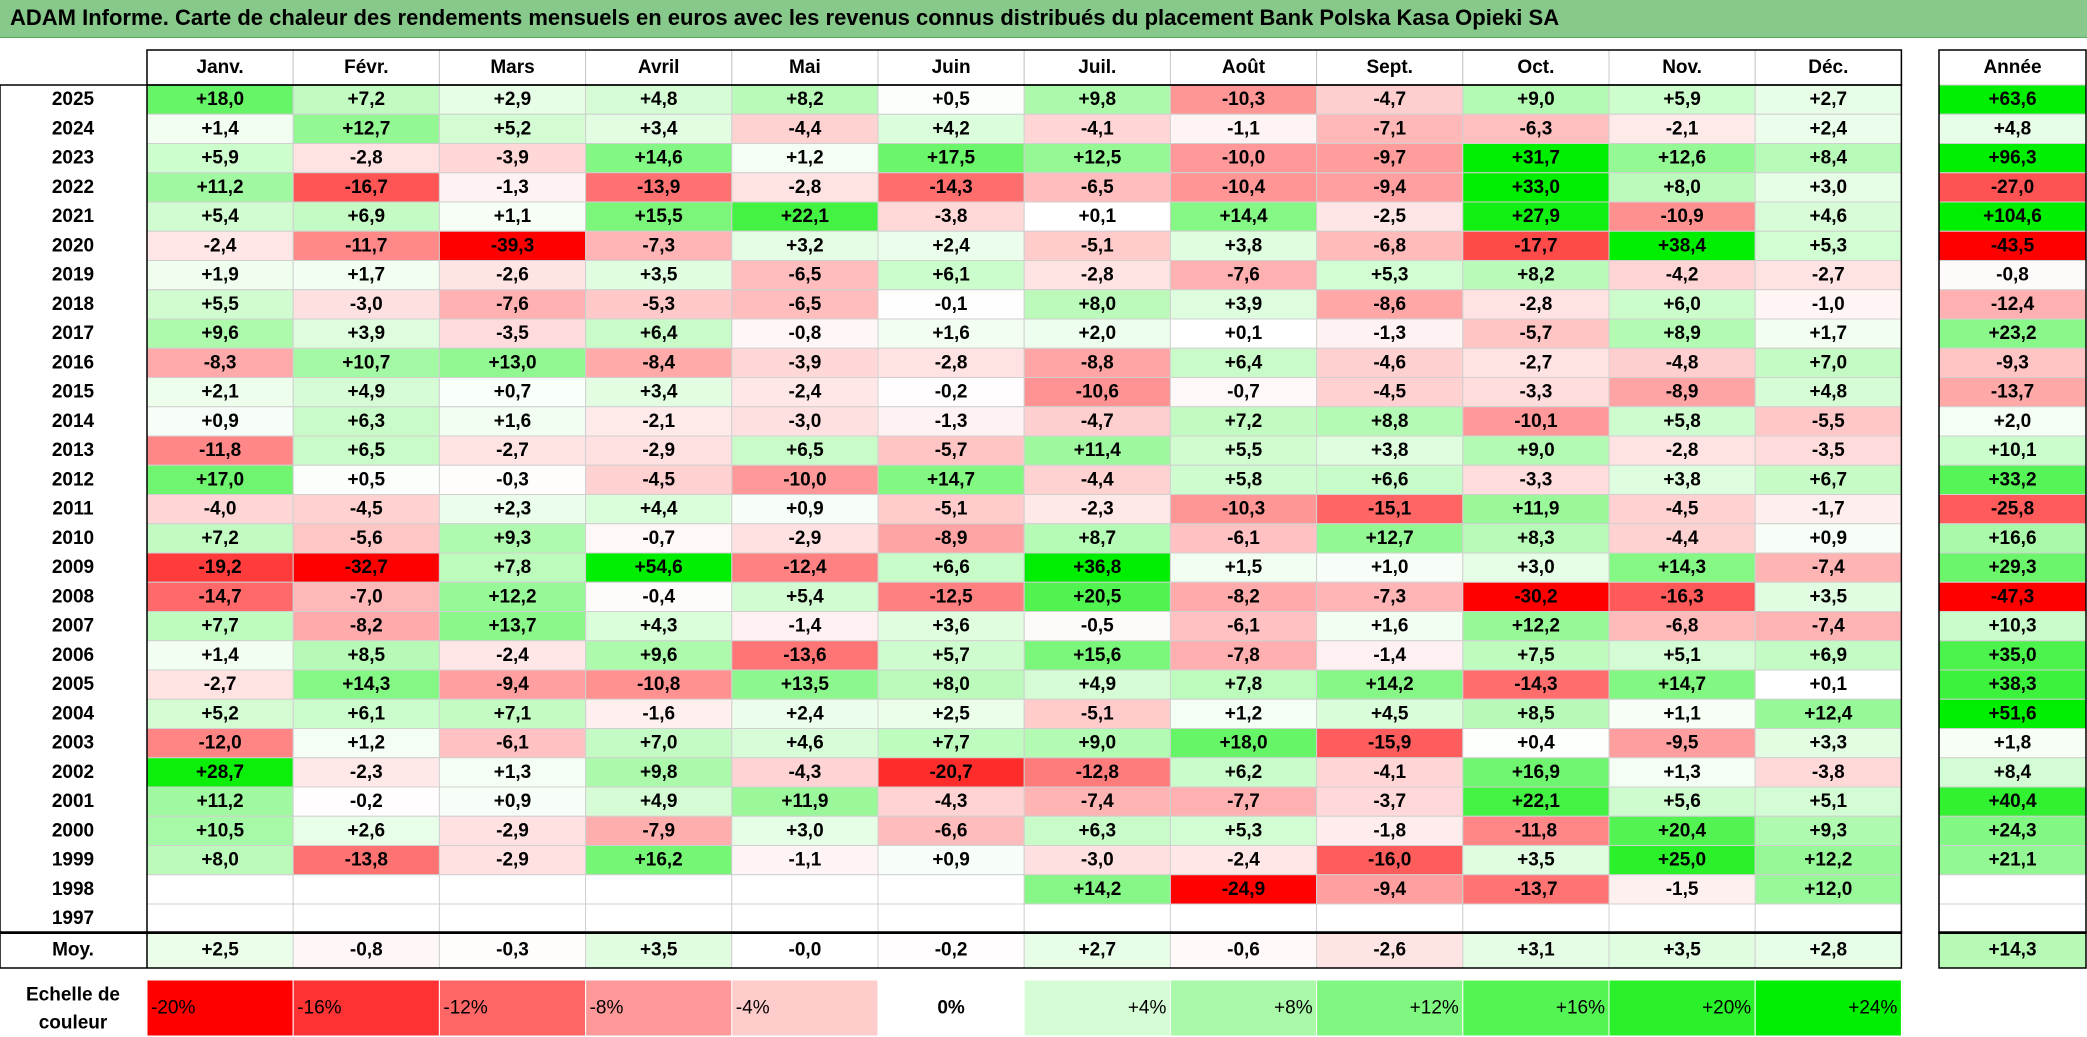 This screenshot has height=1037, width=2087. I want to click on cell-value: -9,4, so click(512, 684).